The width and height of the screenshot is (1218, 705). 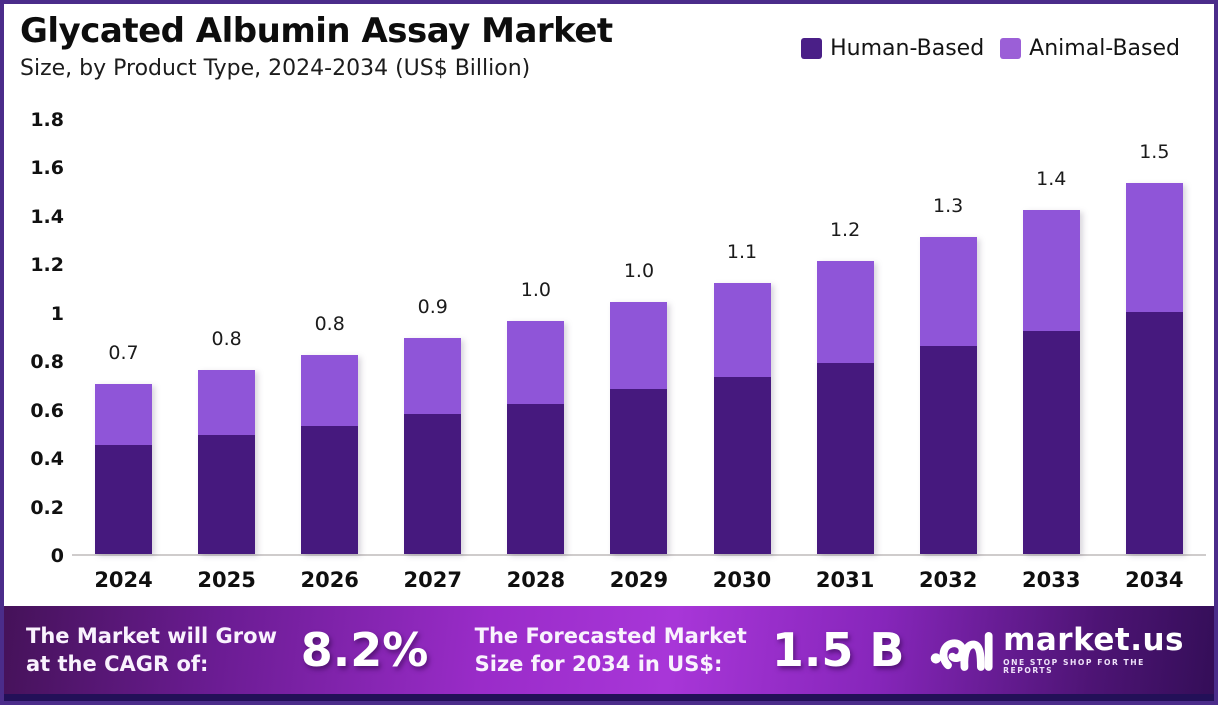 I want to click on legend-item-animal-based: Animal-Based, so click(x=1090, y=48).